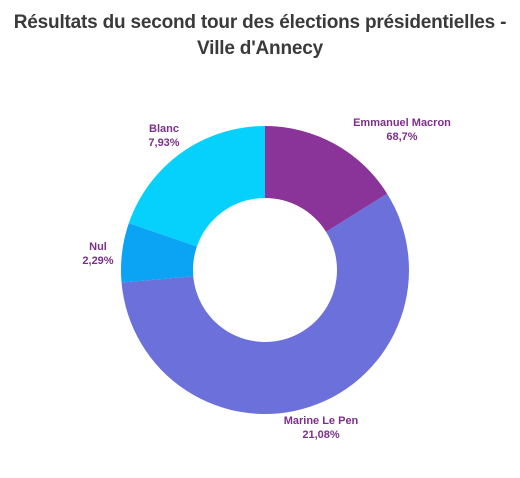  Describe the element at coordinates (260, 48) in the screenshot. I see `chart-title-line-2: Ville d'Annecy` at that location.